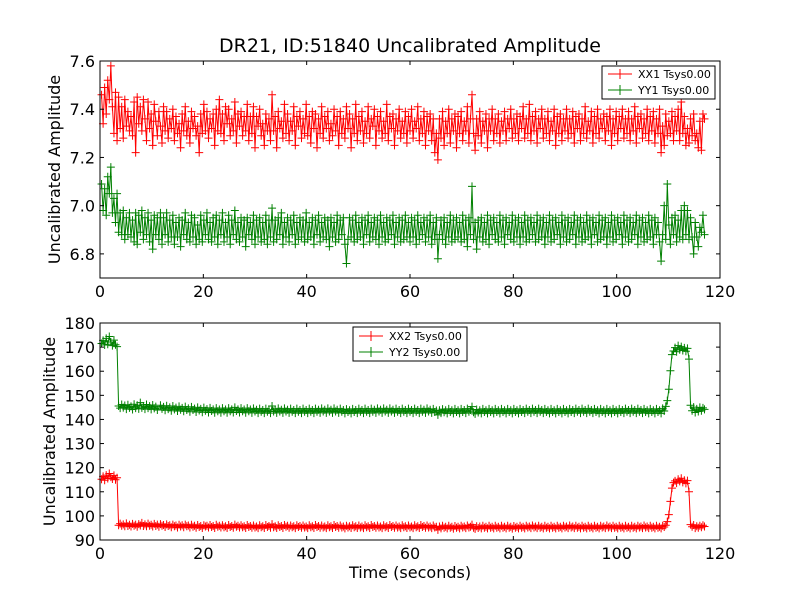  What do you see at coordinates (425, 336) in the screenshot?
I see `chart-bottom-legend-label-xx2: XX2 Tsys0.00` at bounding box center [425, 336].